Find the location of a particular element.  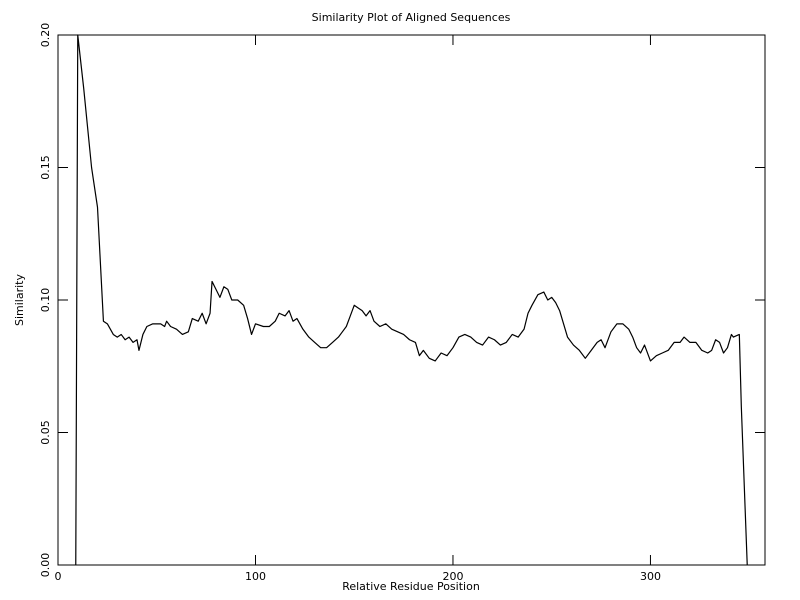

y-tick-label: 0.20 is located at coordinates (45, 35).